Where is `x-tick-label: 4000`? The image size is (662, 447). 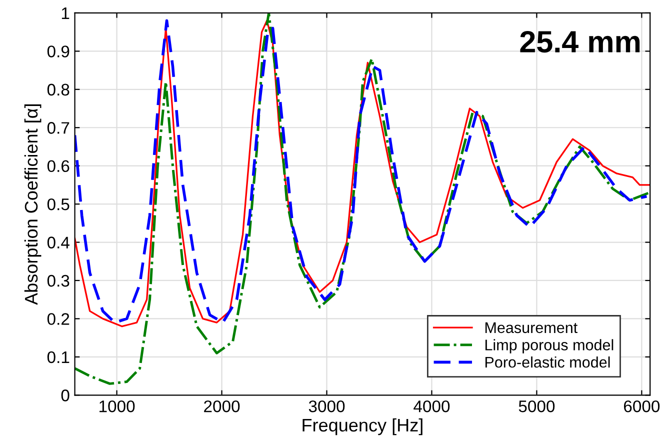
x-tick-label: 4000 is located at coordinates (432, 406).